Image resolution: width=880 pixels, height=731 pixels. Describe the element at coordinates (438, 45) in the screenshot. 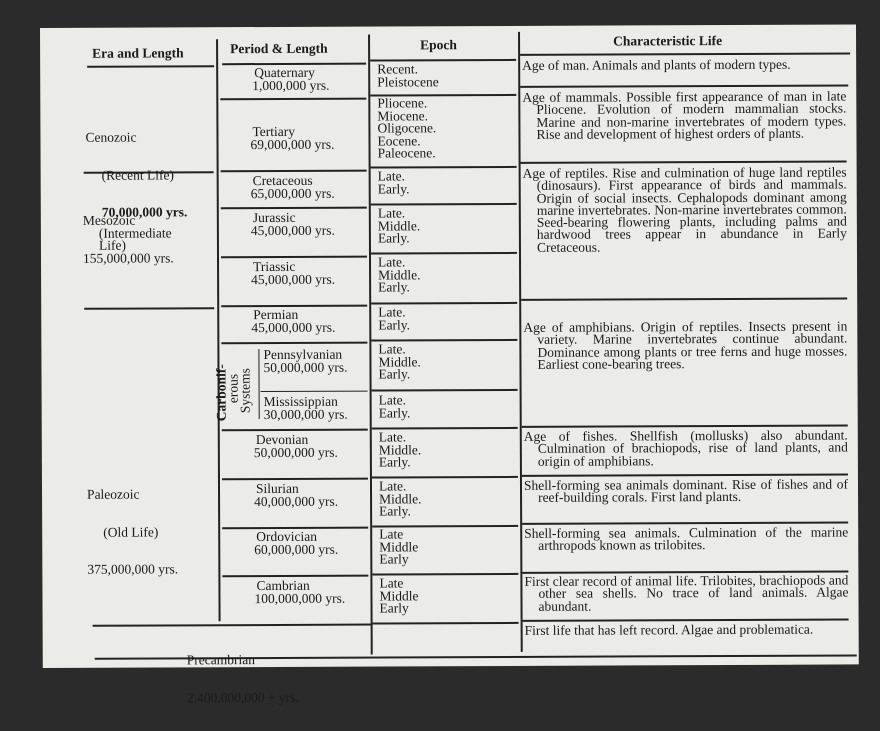

I see `header-epoch: Epoch` at that location.